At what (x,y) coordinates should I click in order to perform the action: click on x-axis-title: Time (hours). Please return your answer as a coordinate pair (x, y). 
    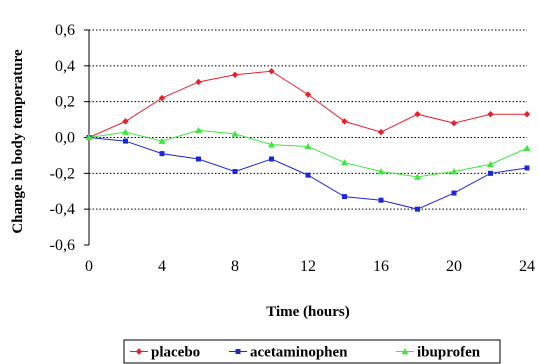
    Looking at the image, I should click on (307, 312).